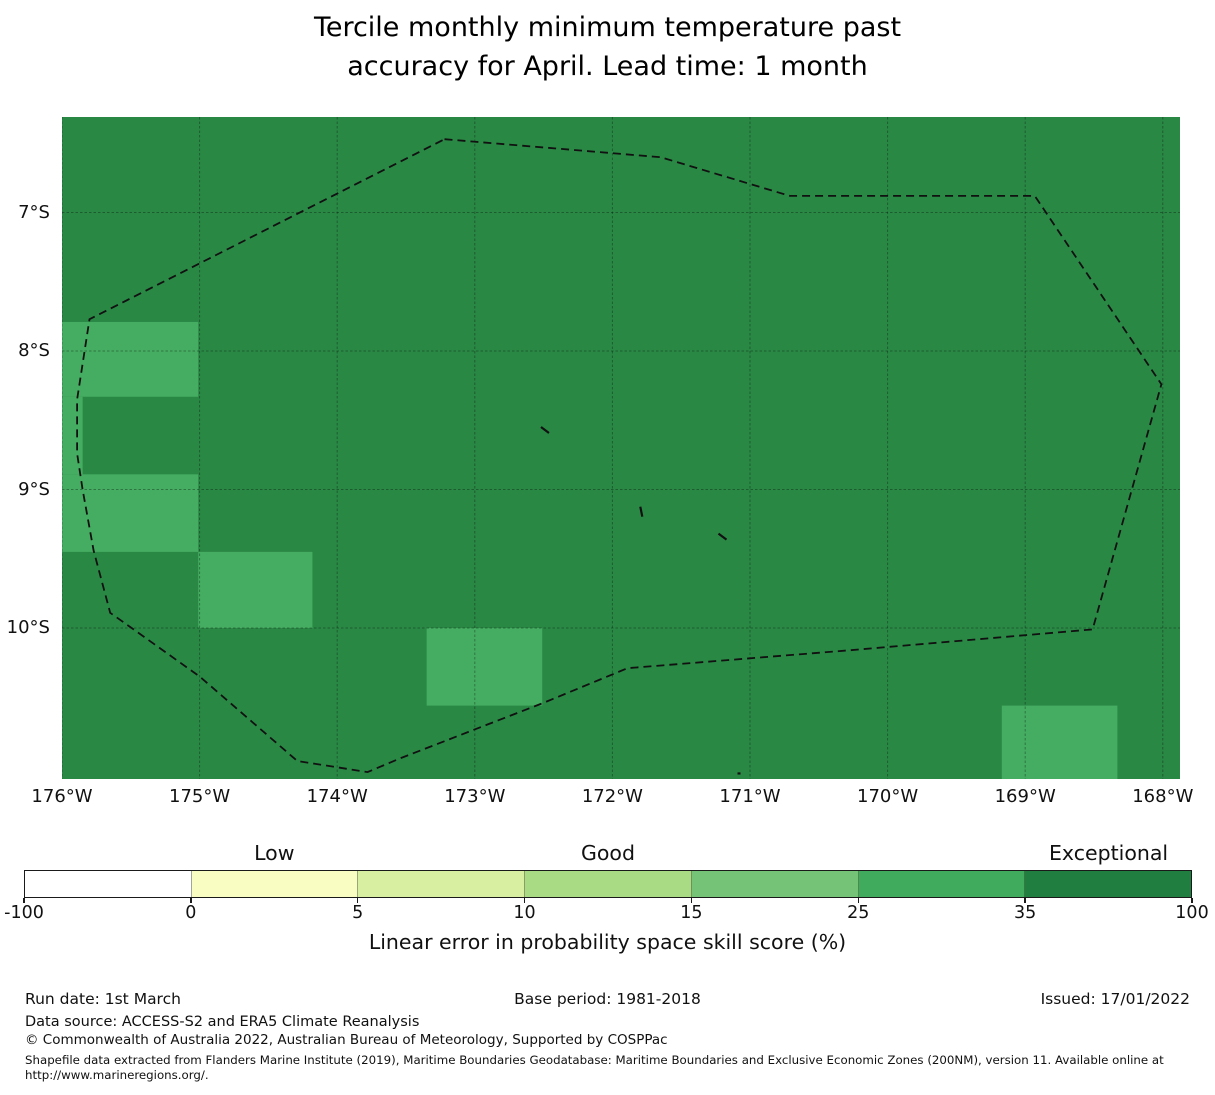 The width and height of the screenshot is (1215, 1095). What do you see at coordinates (62, 796) in the screenshot?
I see `lon-tick-label: 176°W` at bounding box center [62, 796].